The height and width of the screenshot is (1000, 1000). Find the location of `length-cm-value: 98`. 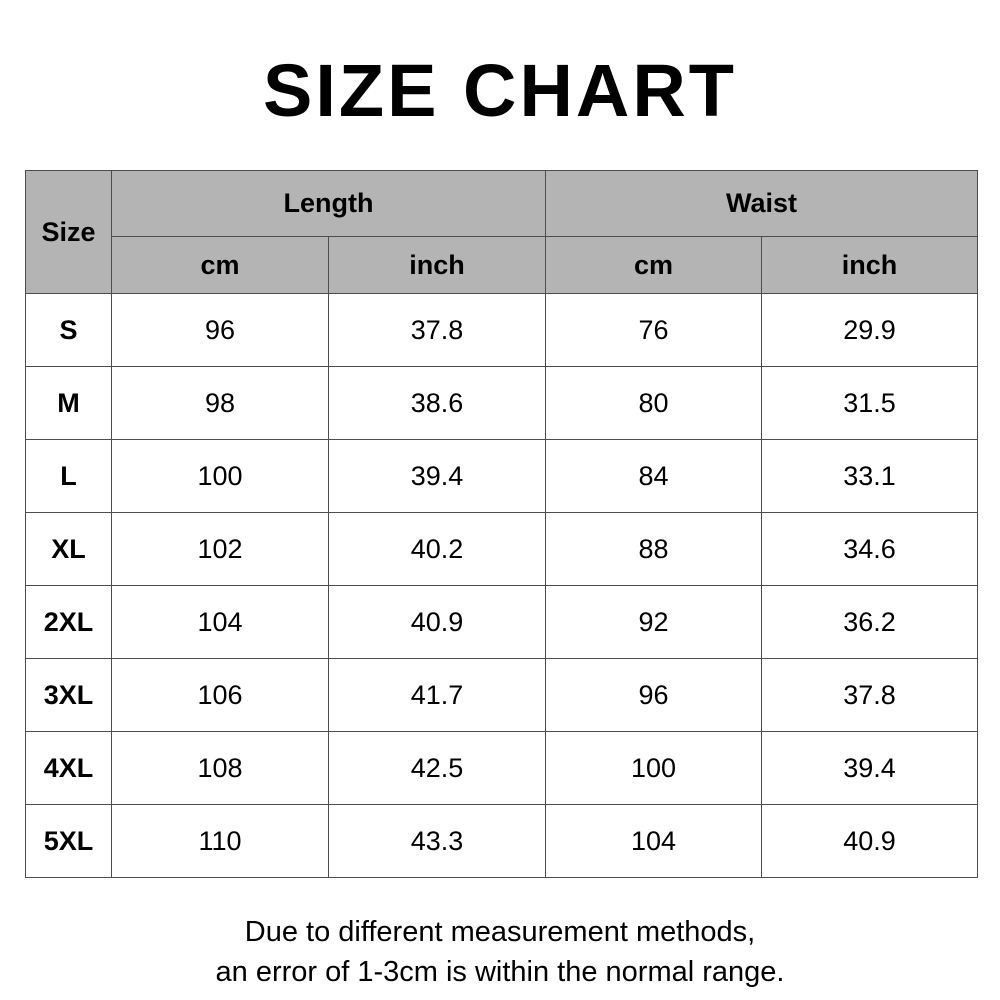

length-cm-value: 98 is located at coordinates (220, 403).